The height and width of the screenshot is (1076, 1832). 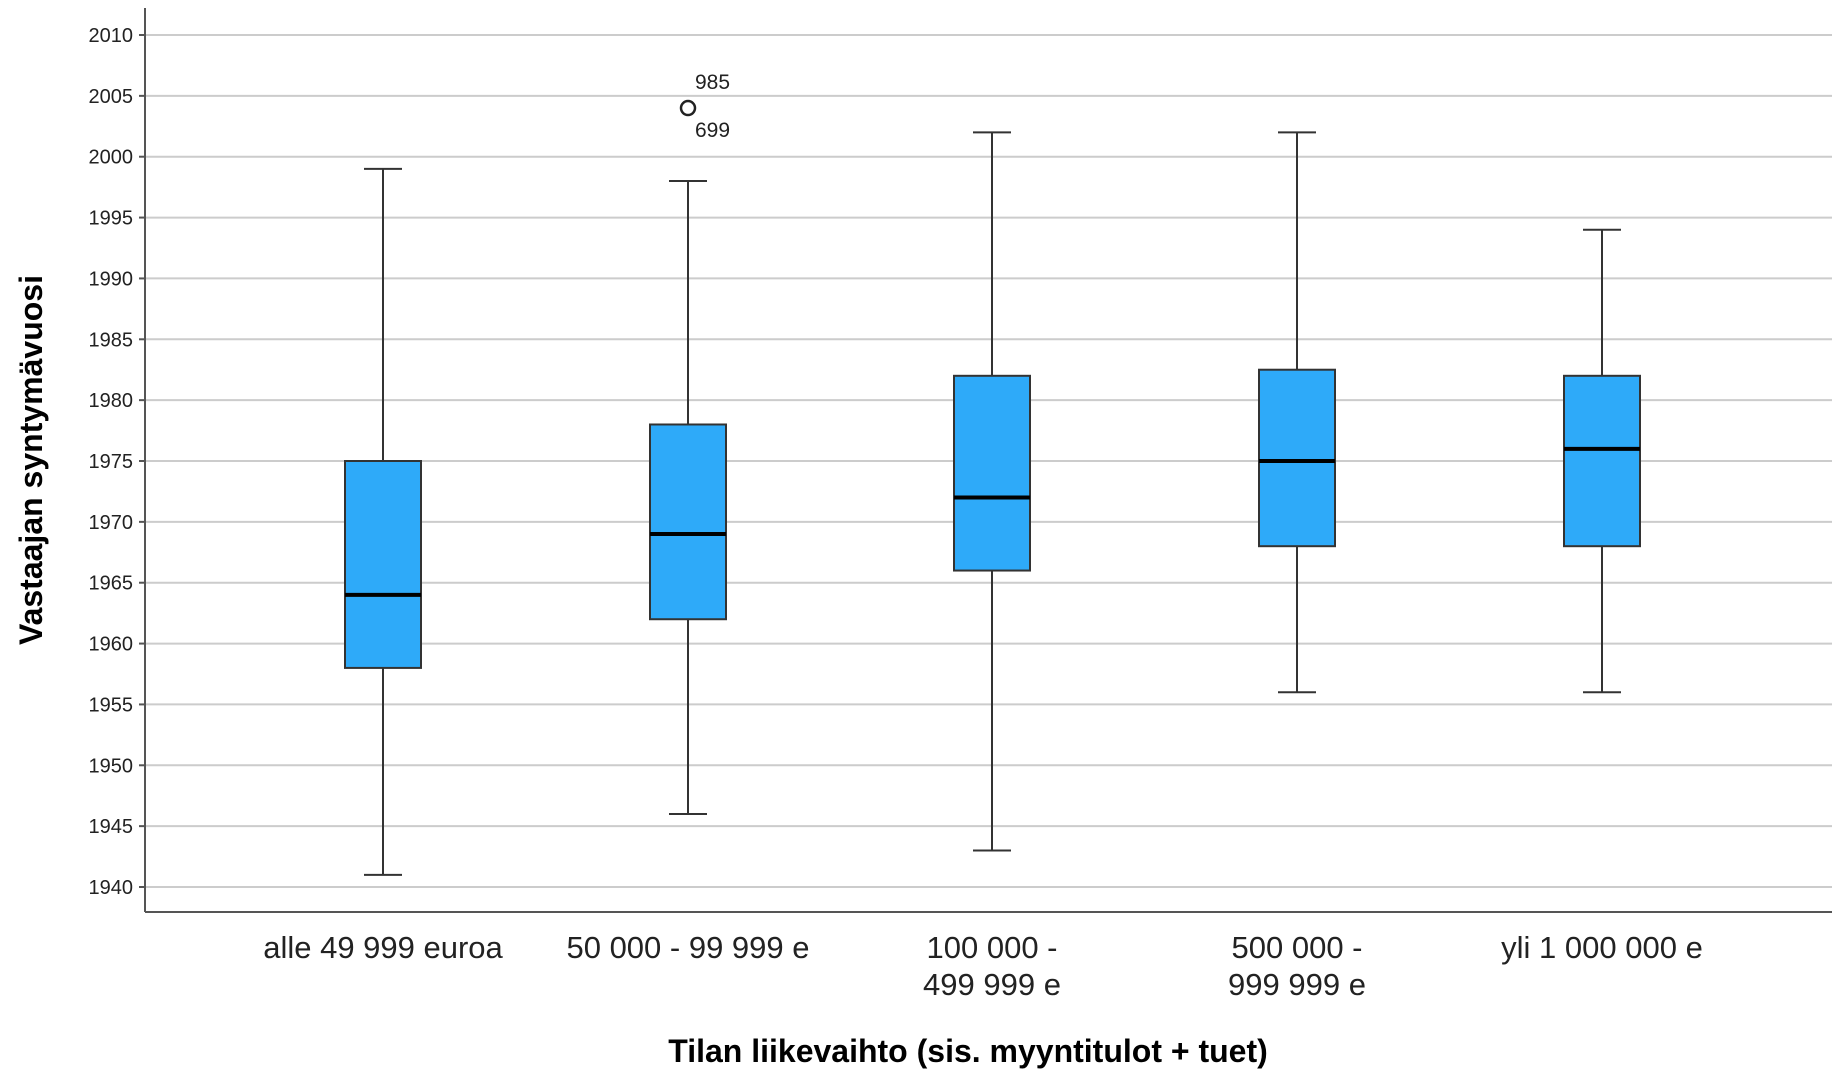 What do you see at coordinates (111, 401) in the screenshot?
I see `y-tick-label-1980: 1980` at bounding box center [111, 401].